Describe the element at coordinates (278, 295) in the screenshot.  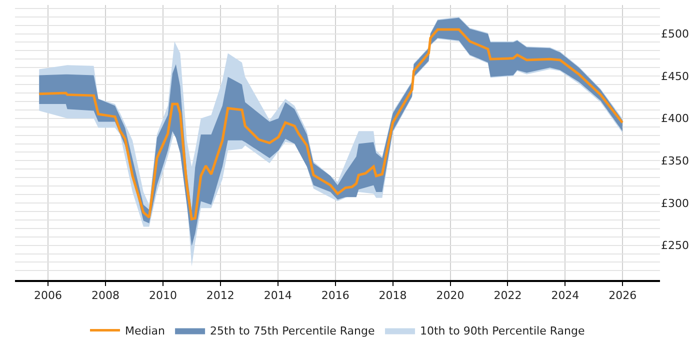
I see `x-tick-label: 2014` at that location.